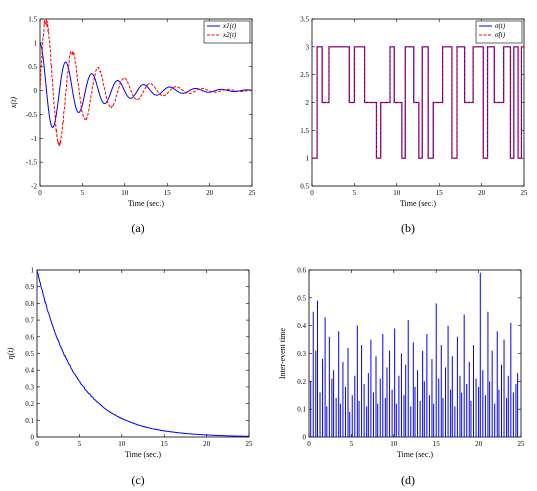  Describe the element at coordinates (29, 304) in the screenshot. I see `y-tick-label: 0.8` at that location.